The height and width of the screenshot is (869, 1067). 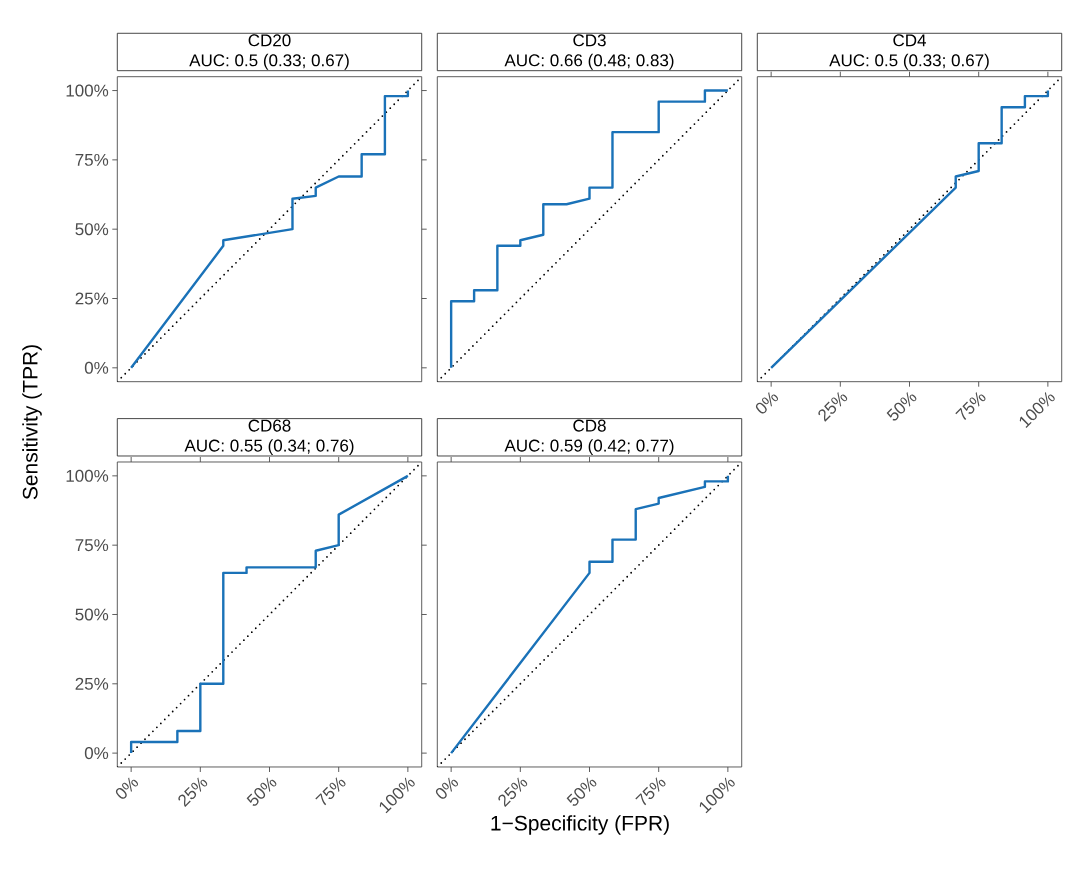 I want to click on chart-title: CD20, so click(x=269, y=40).